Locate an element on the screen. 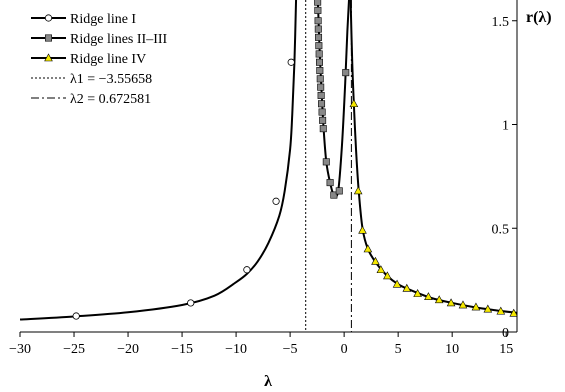 The height and width of the screenshot is (392, 565). x-tick-label: −5 is located at coordinates (290, 349).